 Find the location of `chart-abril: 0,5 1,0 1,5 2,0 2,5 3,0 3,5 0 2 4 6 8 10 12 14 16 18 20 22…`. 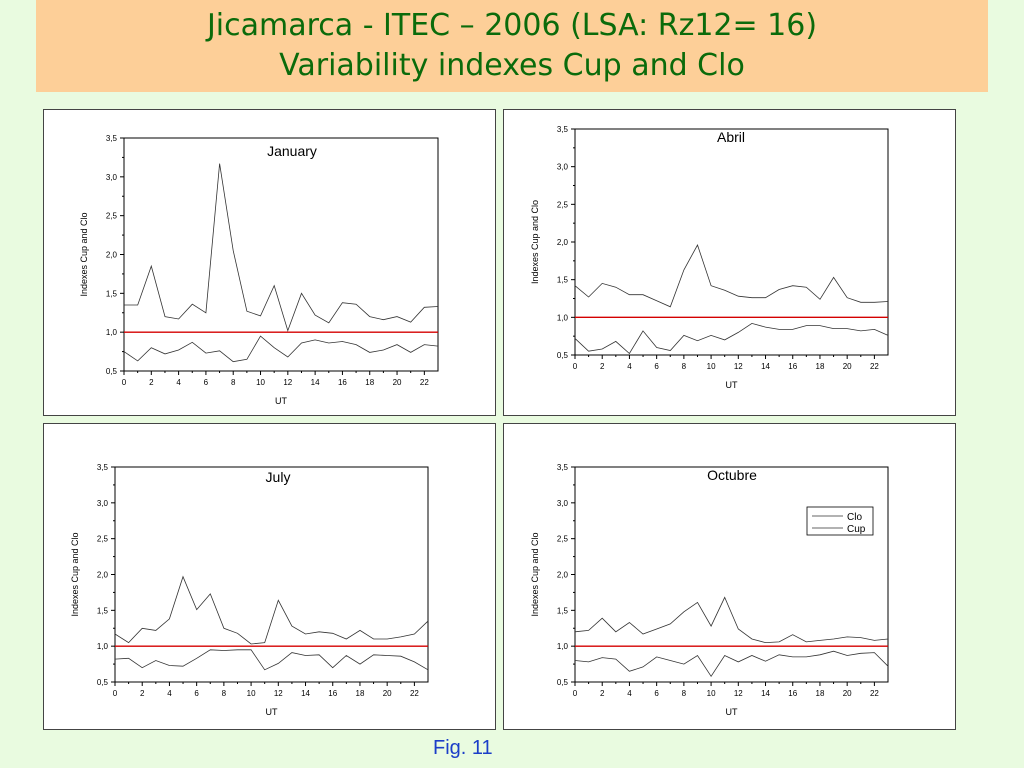

chart-abril: 0,5 1,0 1,5 2,0 2,5 3,0 3,5 0 2 4 6 8 10 12 14 16 18 20 22… is located at coordinates (709, 257).